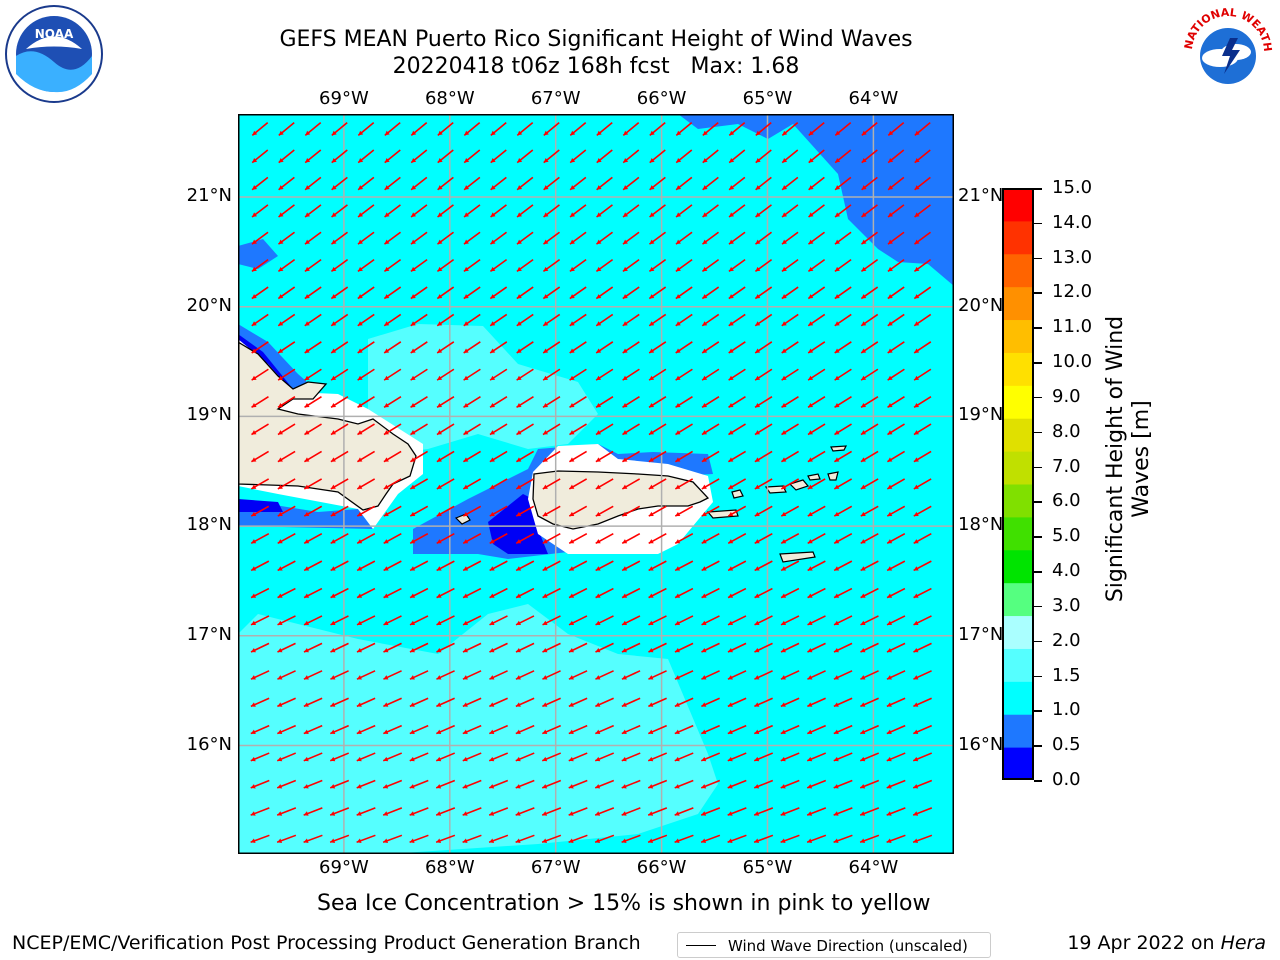  Describe the element at coordinates (209, 195) in the screenshot. I see `lat-tick-label-left: 21°N` at that location.